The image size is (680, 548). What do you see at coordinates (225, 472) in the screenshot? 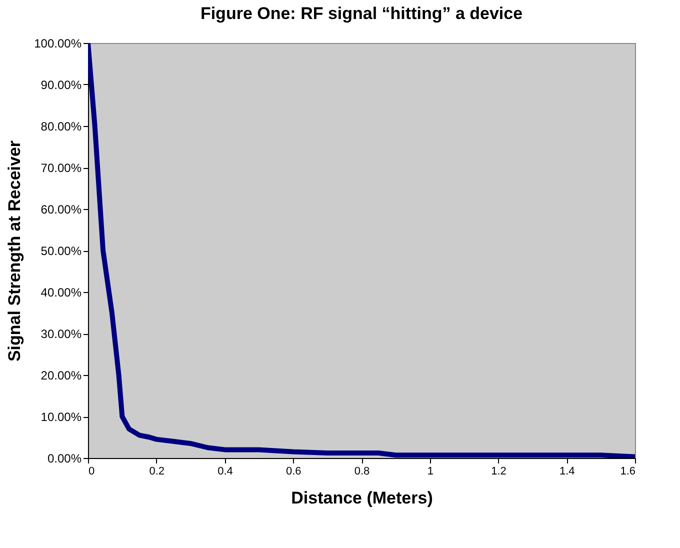
I see `x-tick-label: 0.4` at bounding box center [225, 472].